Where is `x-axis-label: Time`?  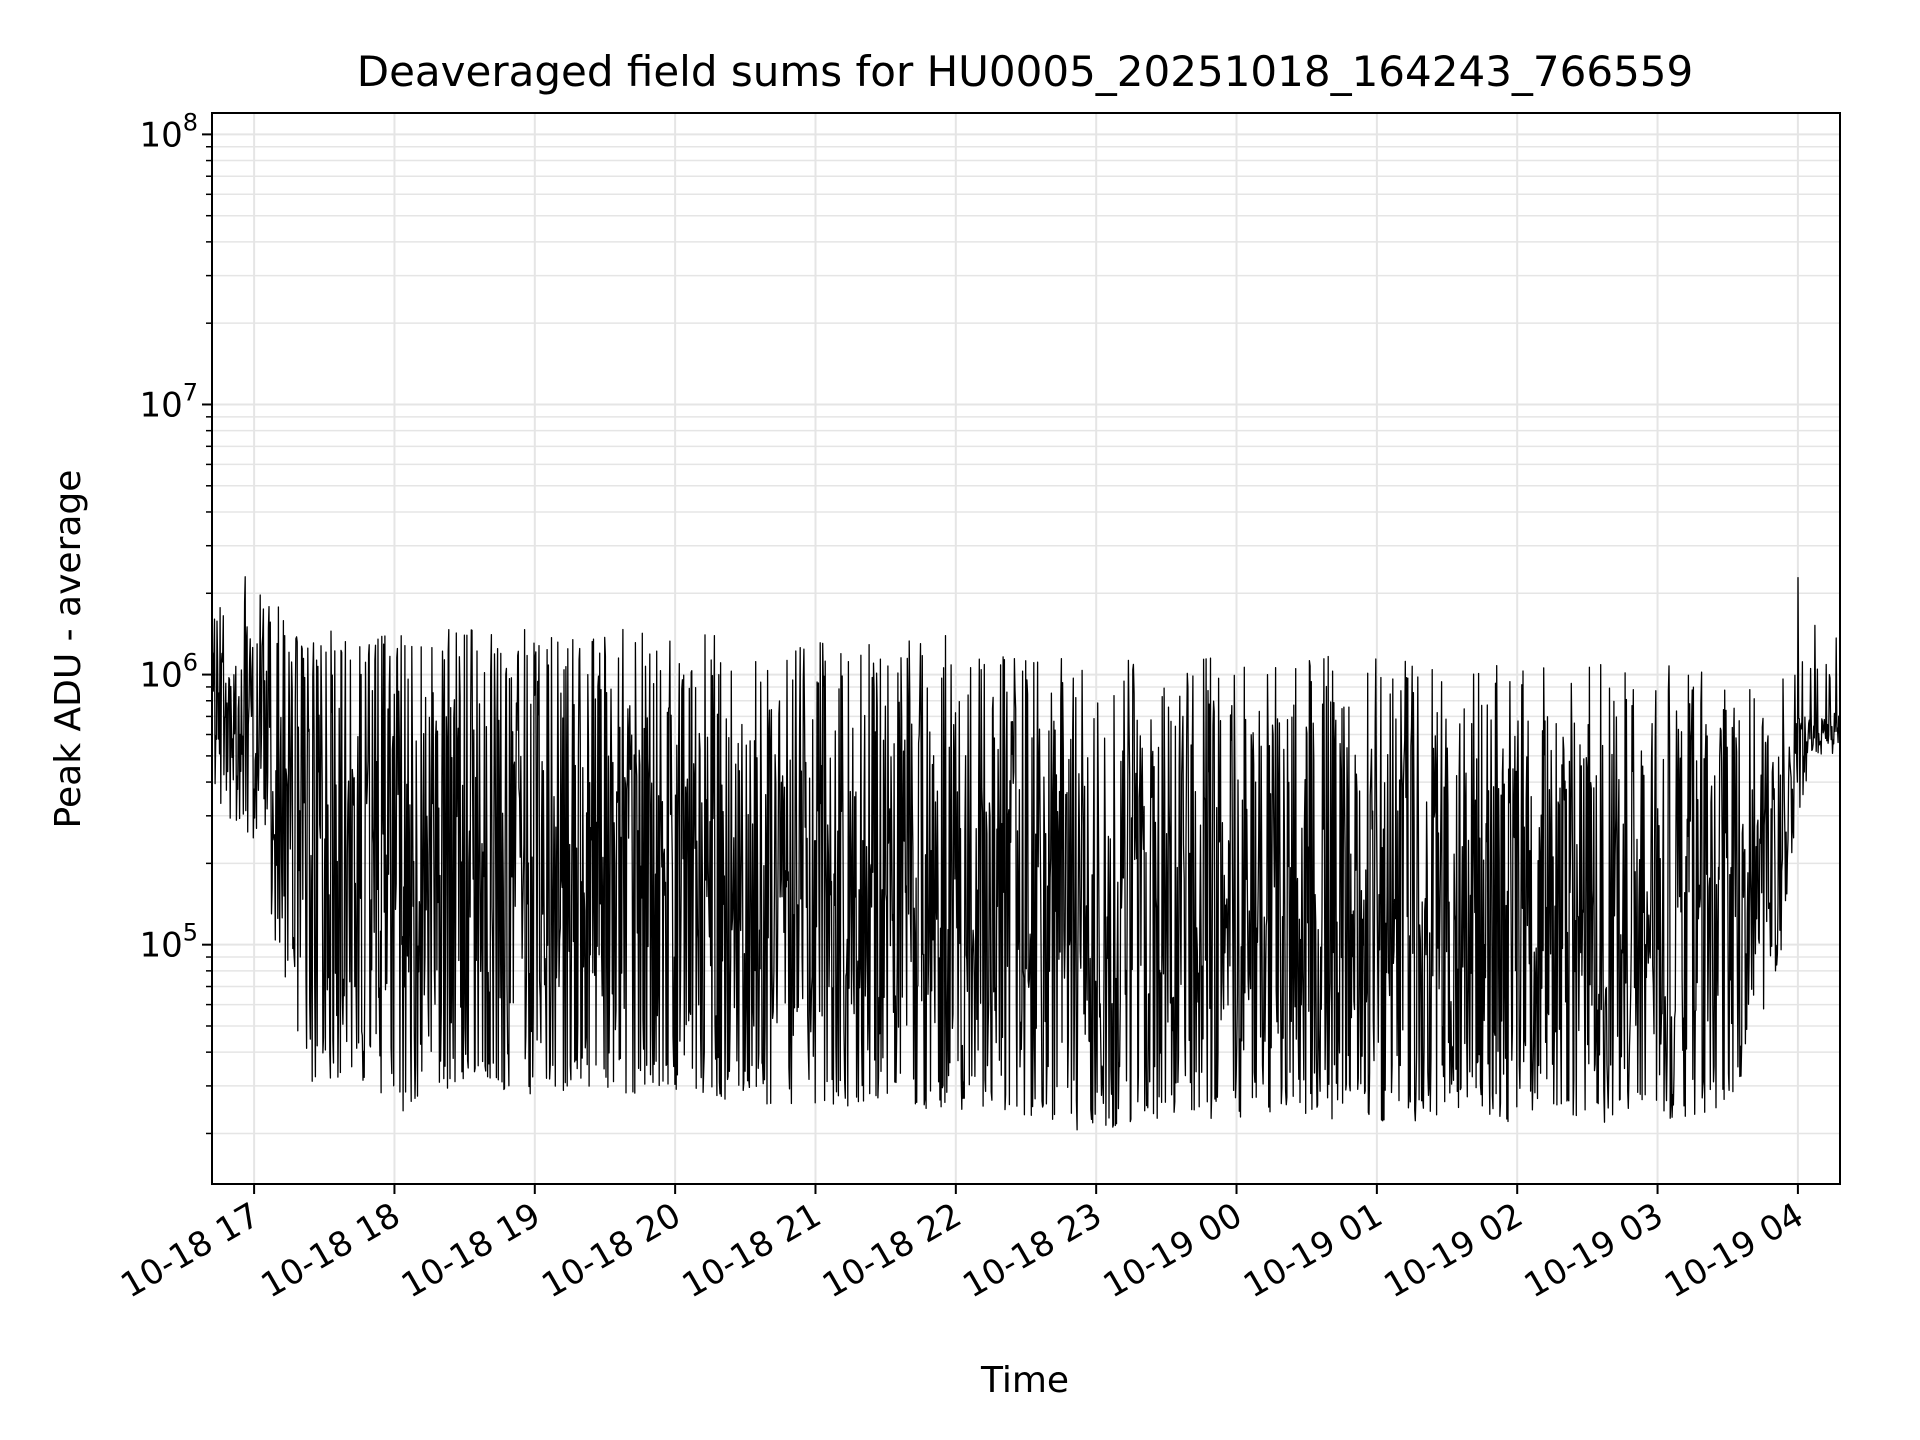 x-axis-label: Time is located at coordinates (1024, 1380).